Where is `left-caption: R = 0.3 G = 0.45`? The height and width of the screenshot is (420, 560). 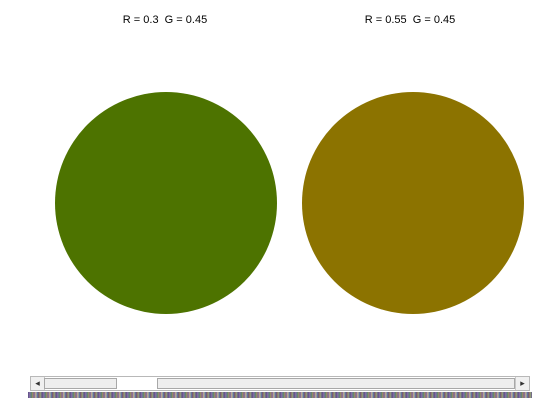
left-caption: R = 0.3 G = 0.45 is located at coordinates (165, 20).